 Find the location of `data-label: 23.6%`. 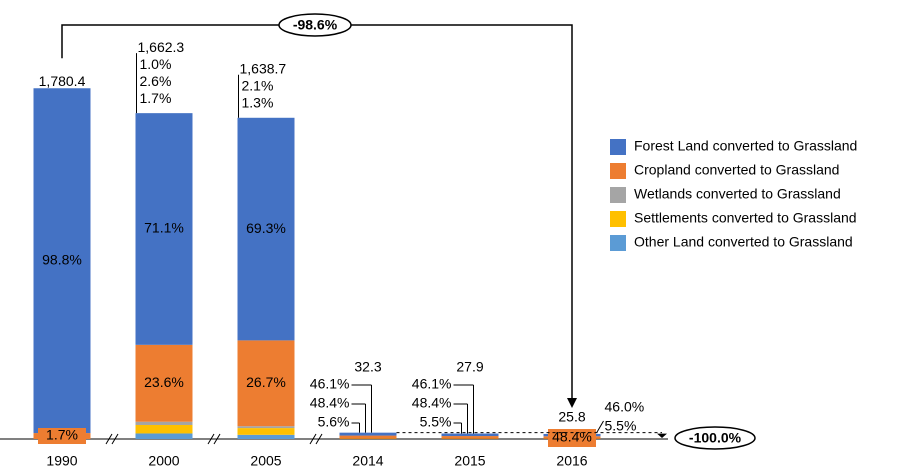

data-label: 23.6% is located at coordinates (164, 382).